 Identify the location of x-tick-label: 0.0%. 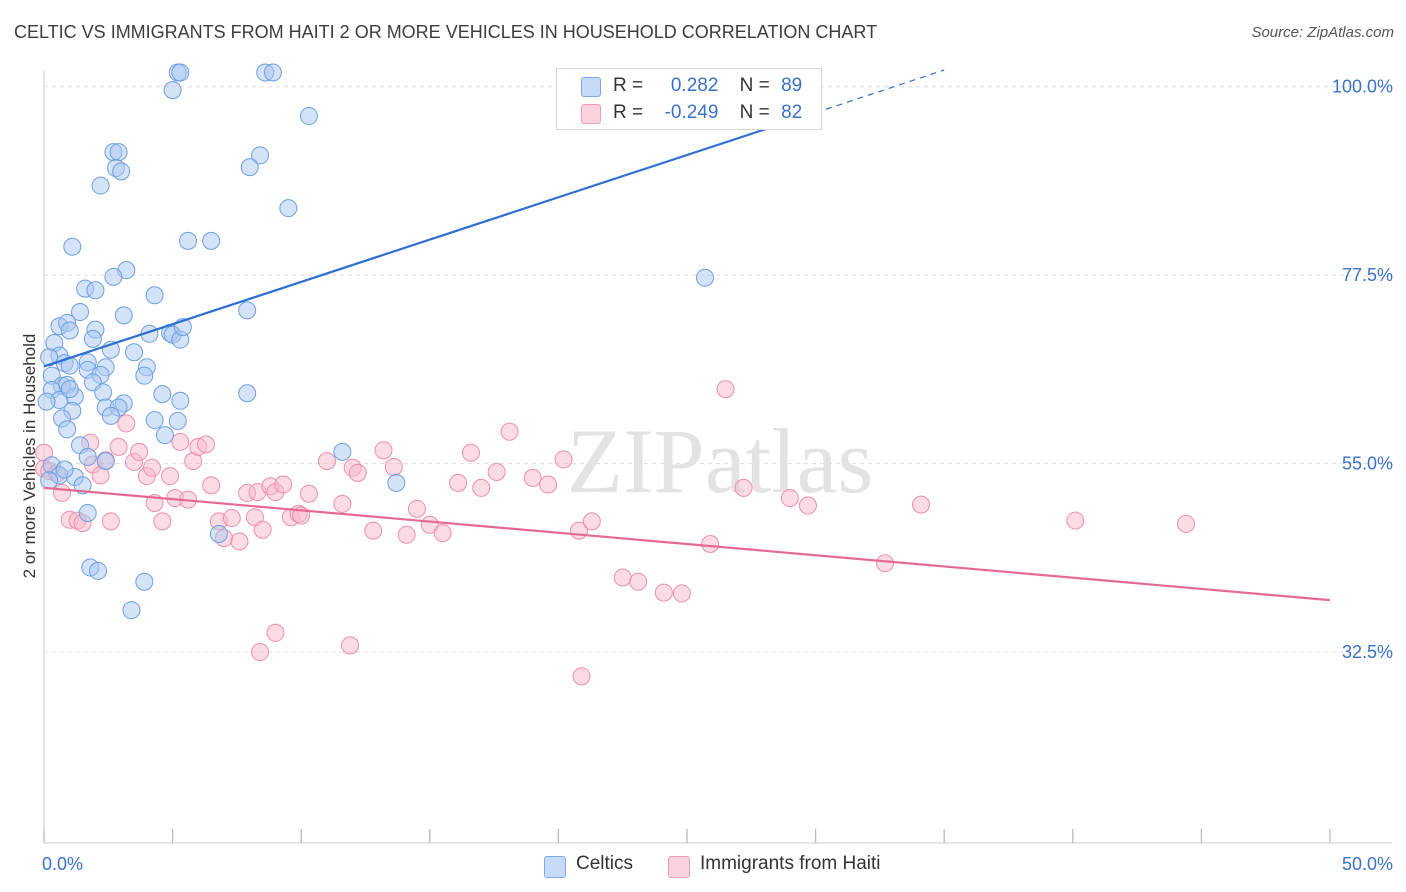
(62, 864).